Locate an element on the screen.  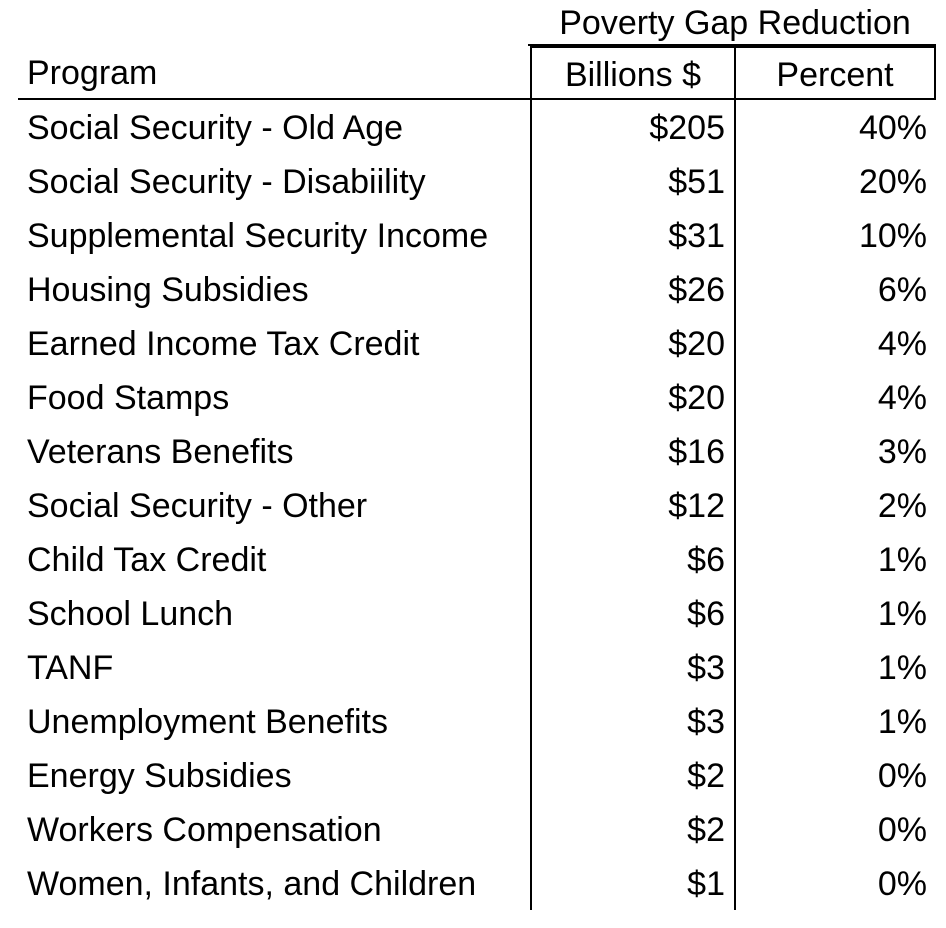
header-percent: Percent is located at coordinates (835, 72).